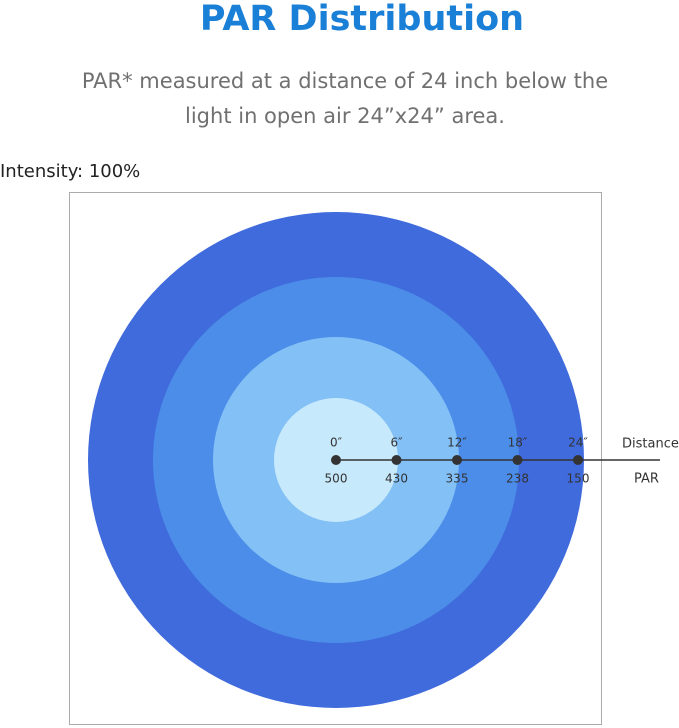 The height and width of the screenshot is (728, 679). I want to click on title: PAR Distribution, so click(362, 19).